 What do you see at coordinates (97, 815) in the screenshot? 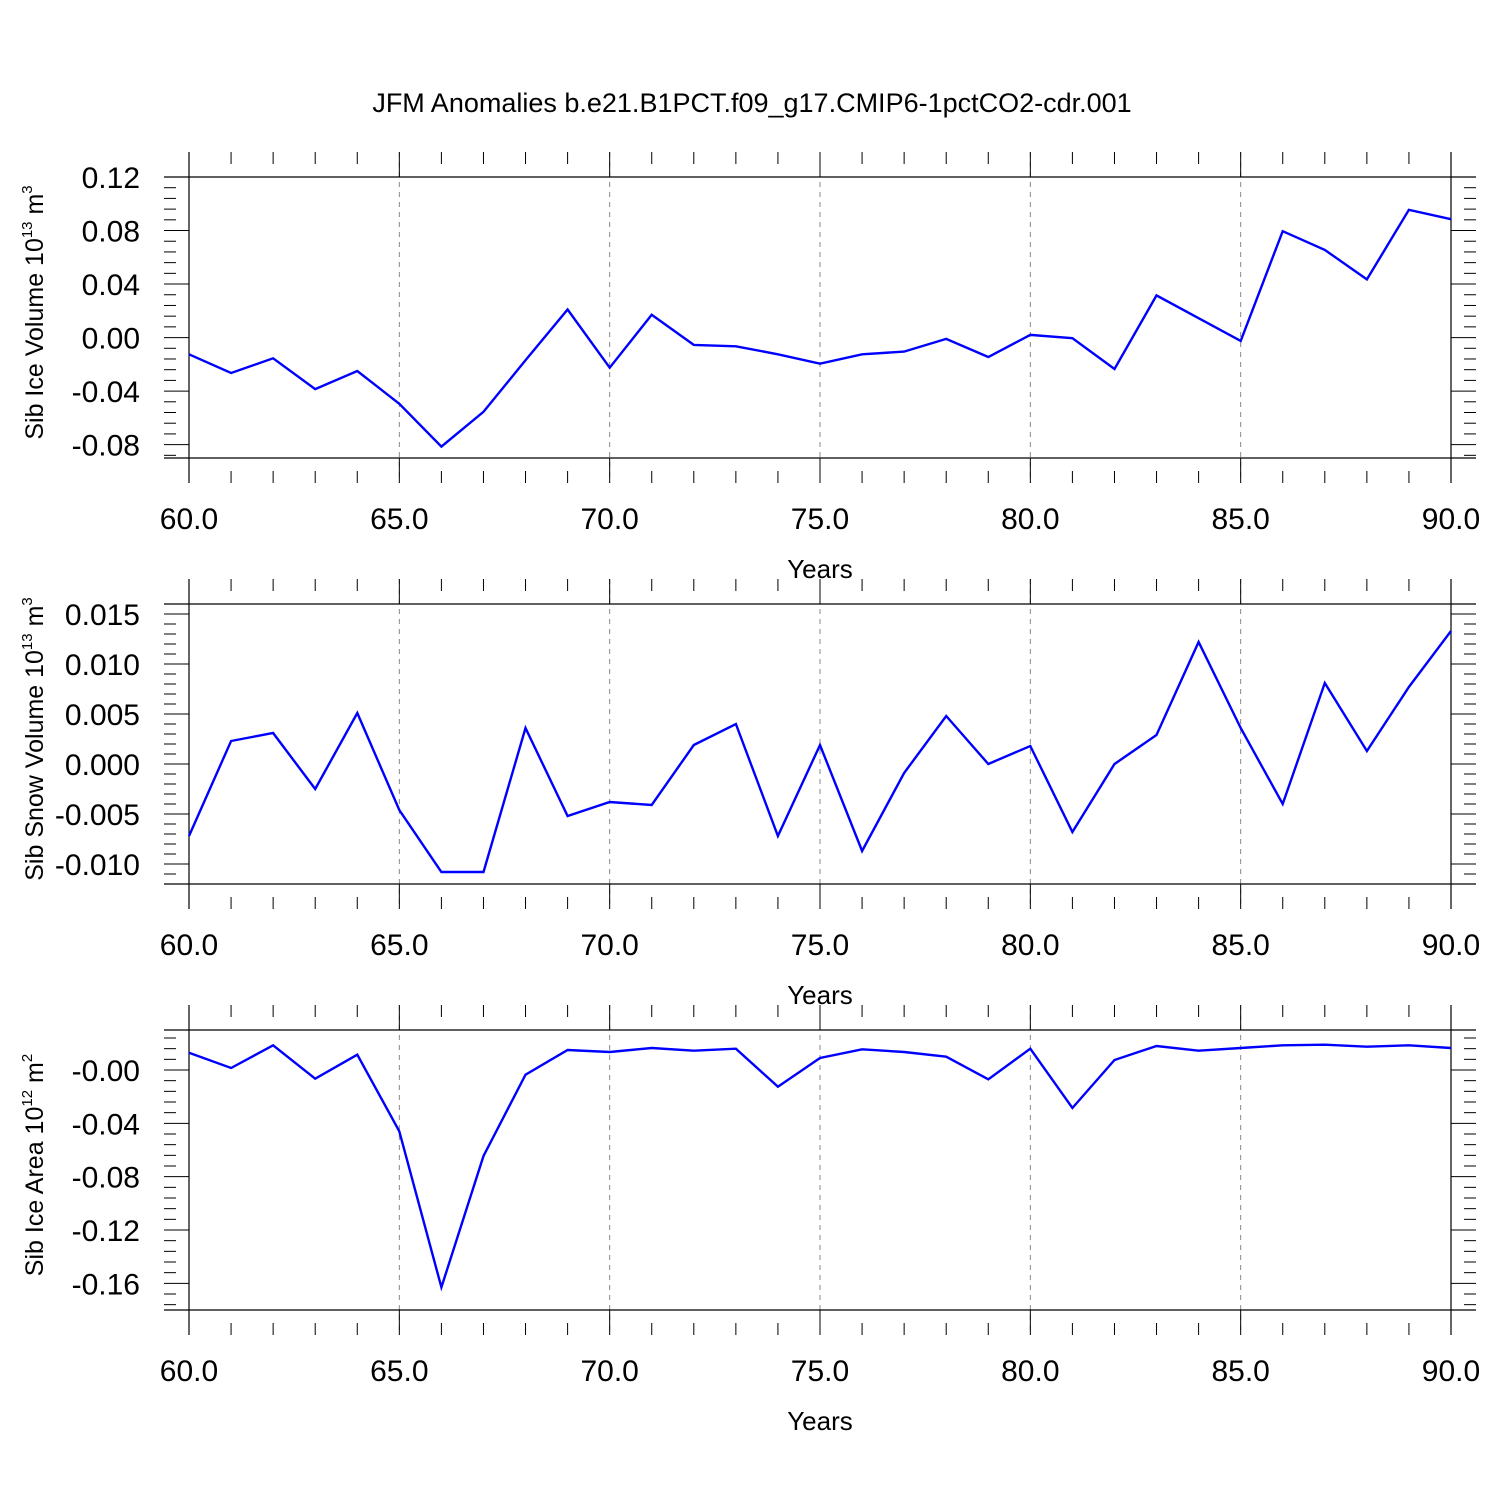
I see `y-tick-label: -0.005` at bounding box center [97, 815].